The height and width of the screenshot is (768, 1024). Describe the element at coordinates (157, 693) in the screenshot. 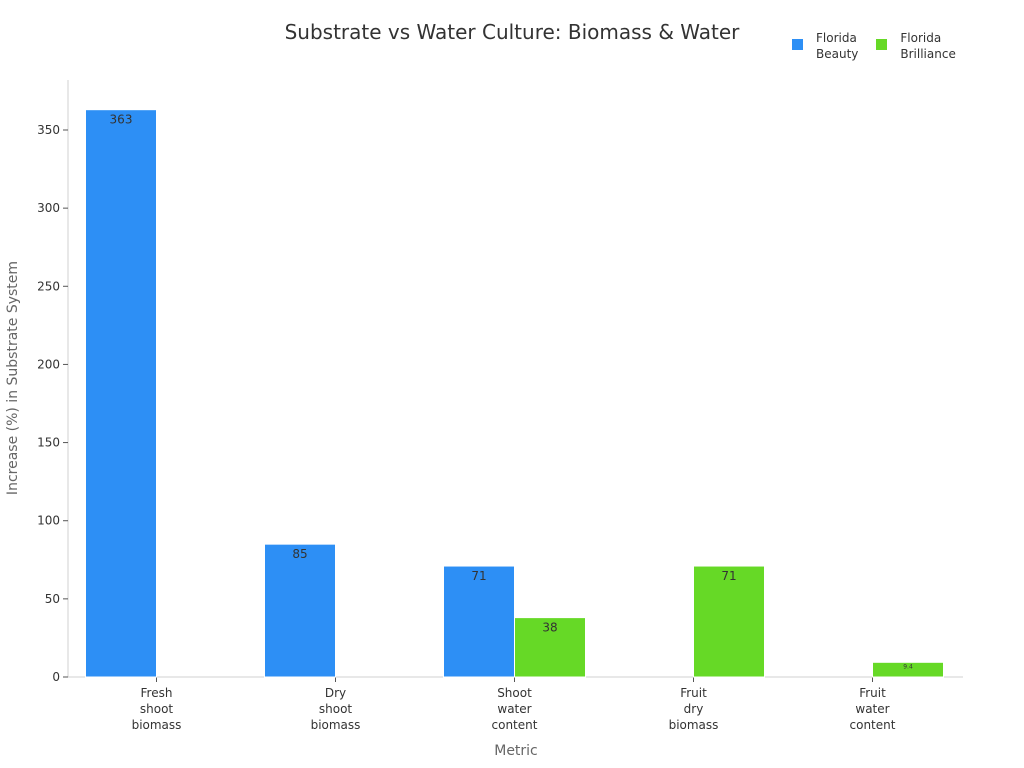

I see `x-tick-label: Fresh` at that location.